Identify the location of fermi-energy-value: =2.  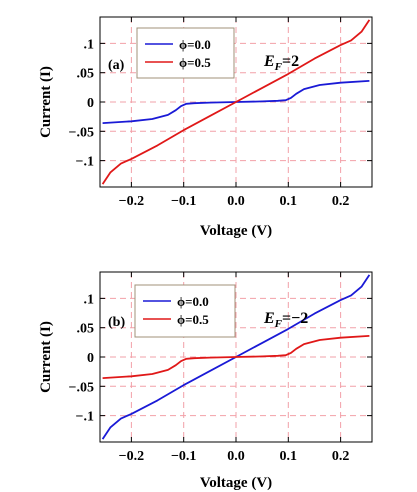
(290, 61).